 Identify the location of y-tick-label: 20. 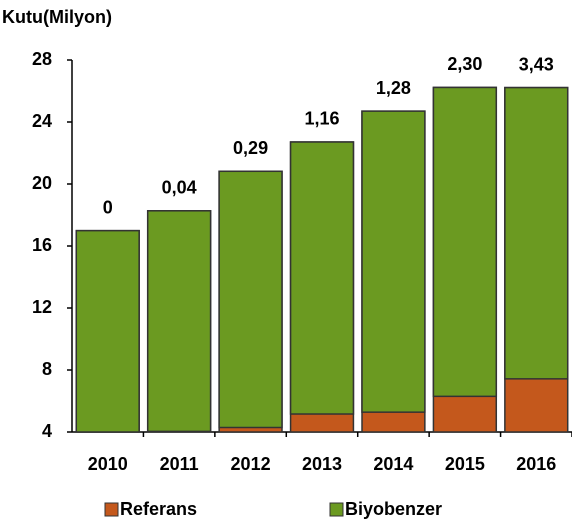
(42, 183).